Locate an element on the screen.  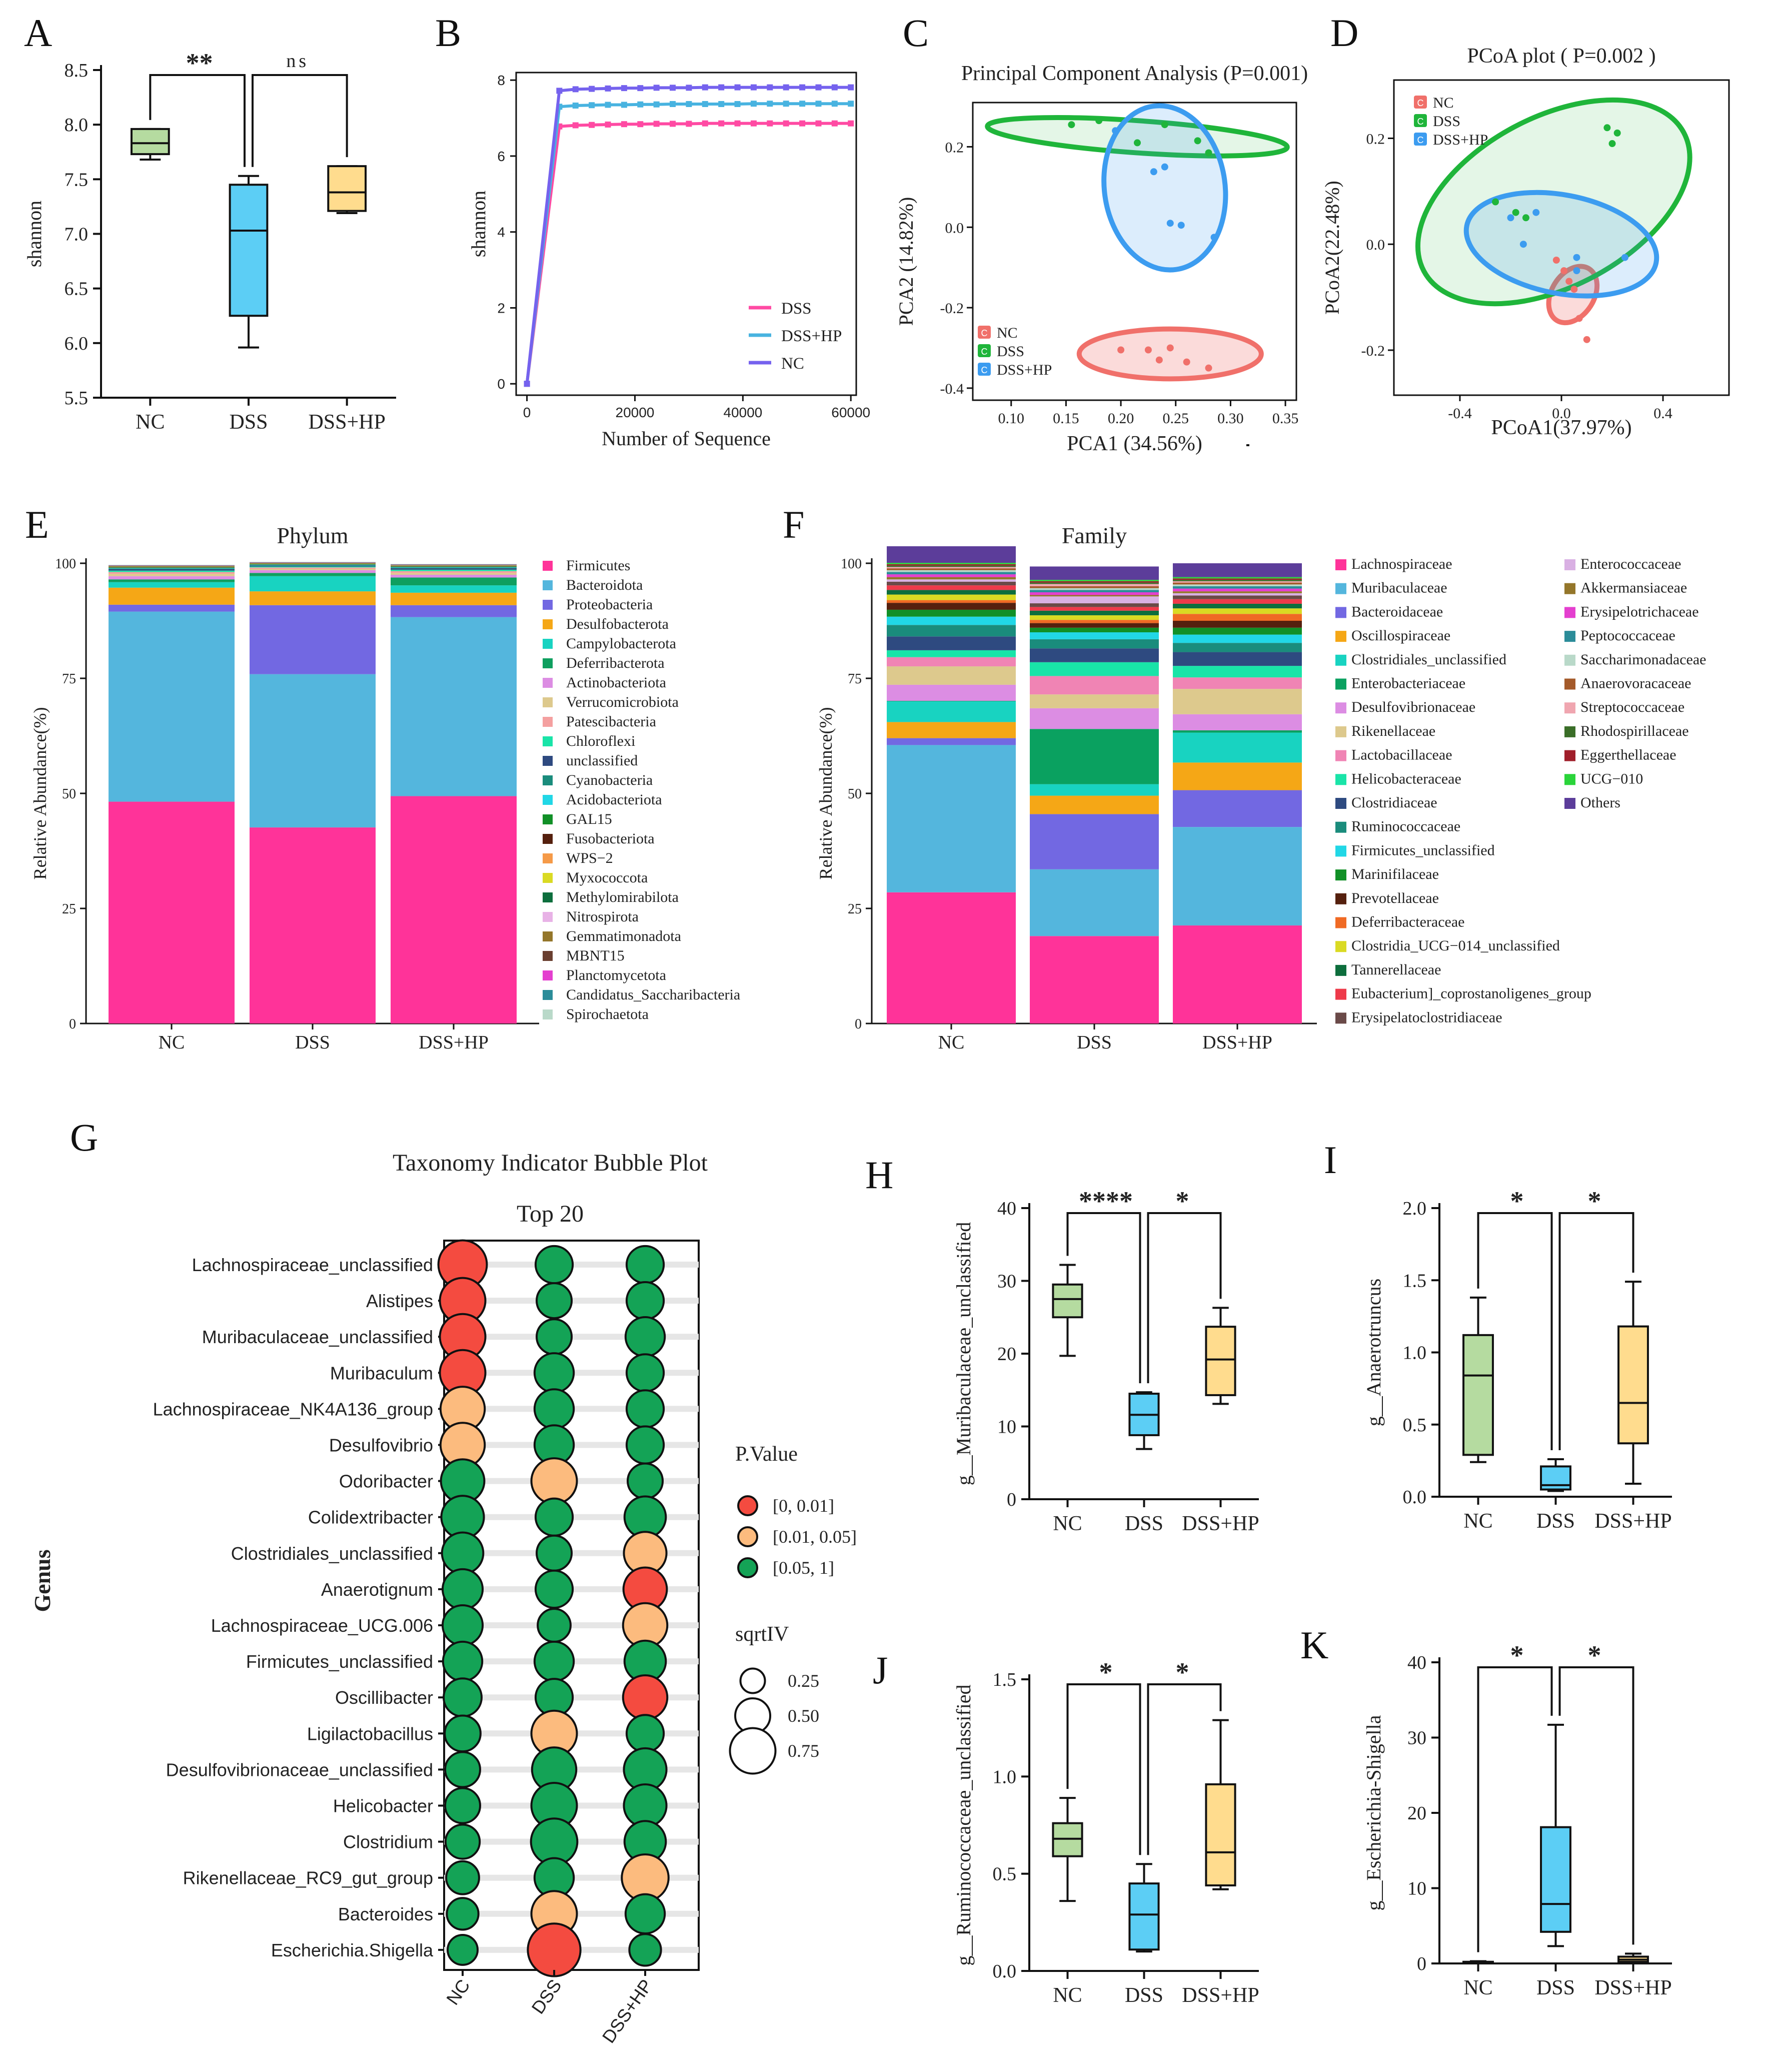
genus-label: Colidextribacter is located at coordinates (370, 1517).